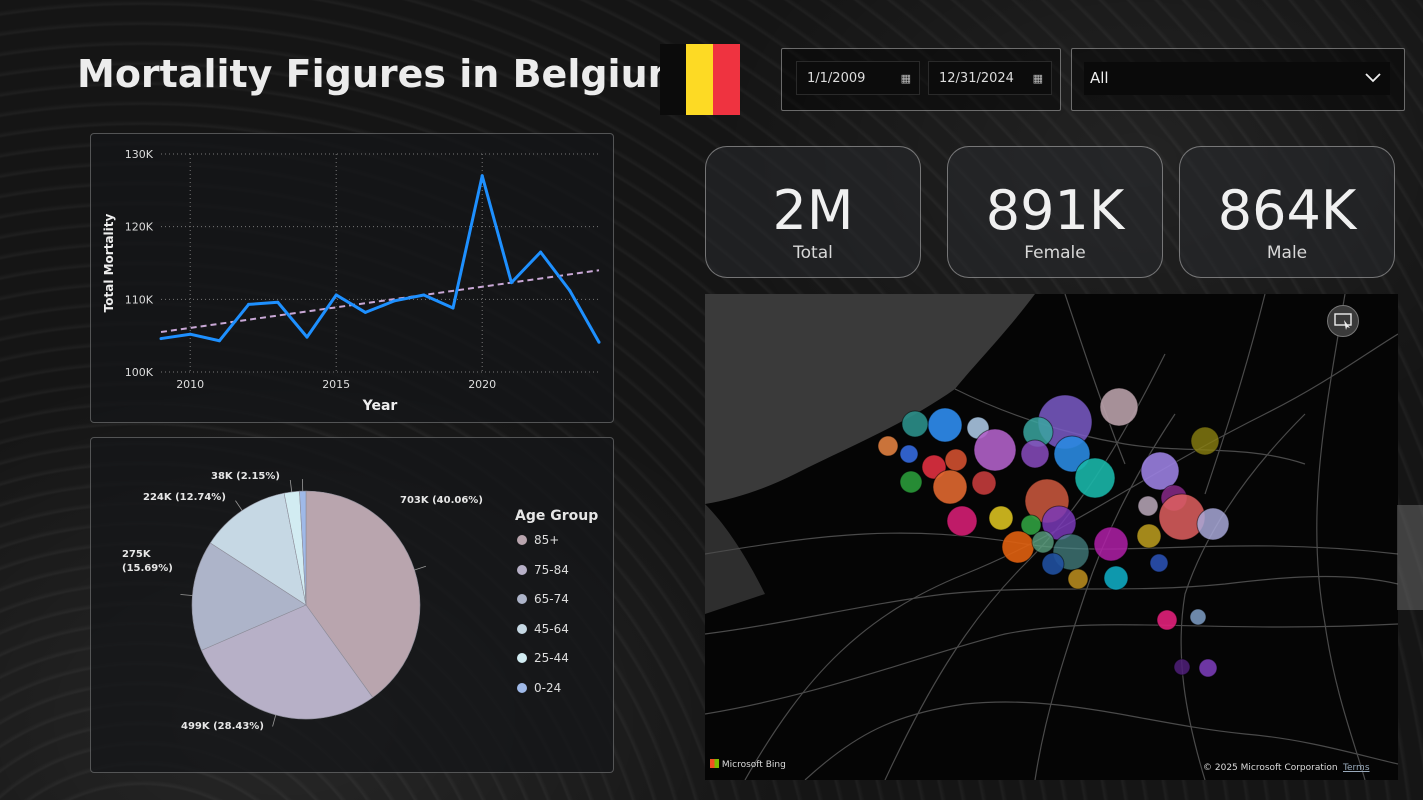 The image size is (1423, 800). What do you see at coordinates (700, 79) in the screenshot?
I see `belgium-flag` at bounding box center [700, 79].